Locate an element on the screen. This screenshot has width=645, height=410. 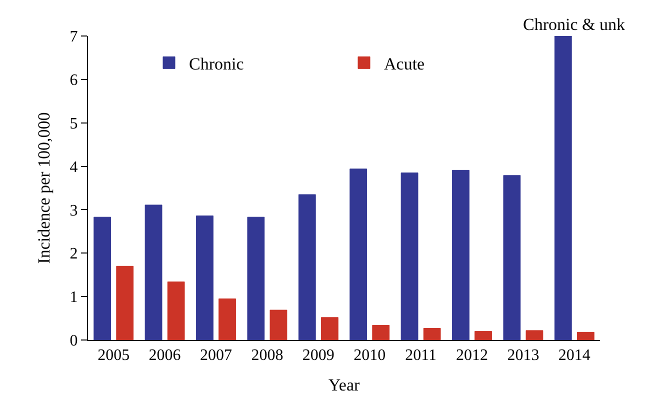
x-tick-label: 2011 is located at coordinates (421, 355).